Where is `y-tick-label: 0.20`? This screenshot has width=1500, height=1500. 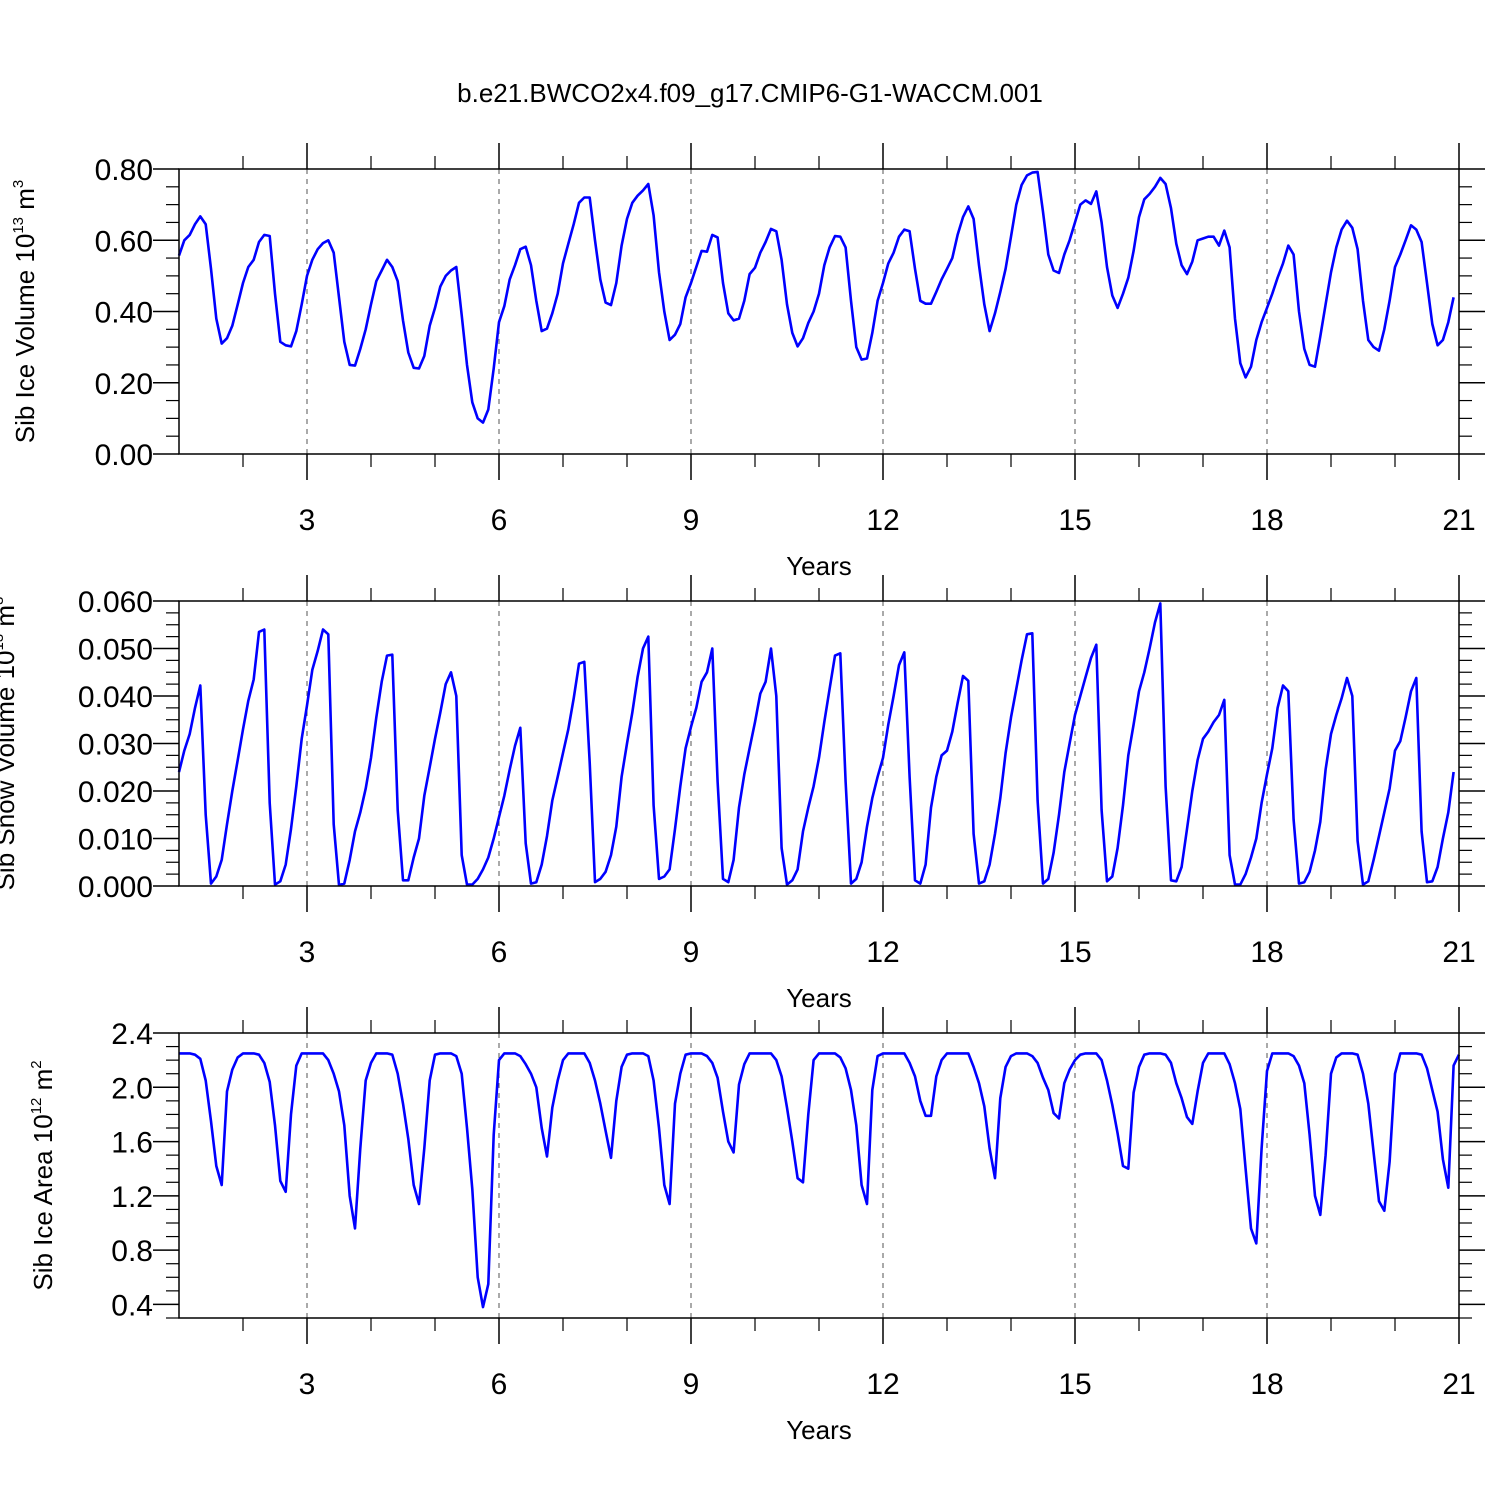
y-tick-label: 0.20 is located at coordinates (124, 384).